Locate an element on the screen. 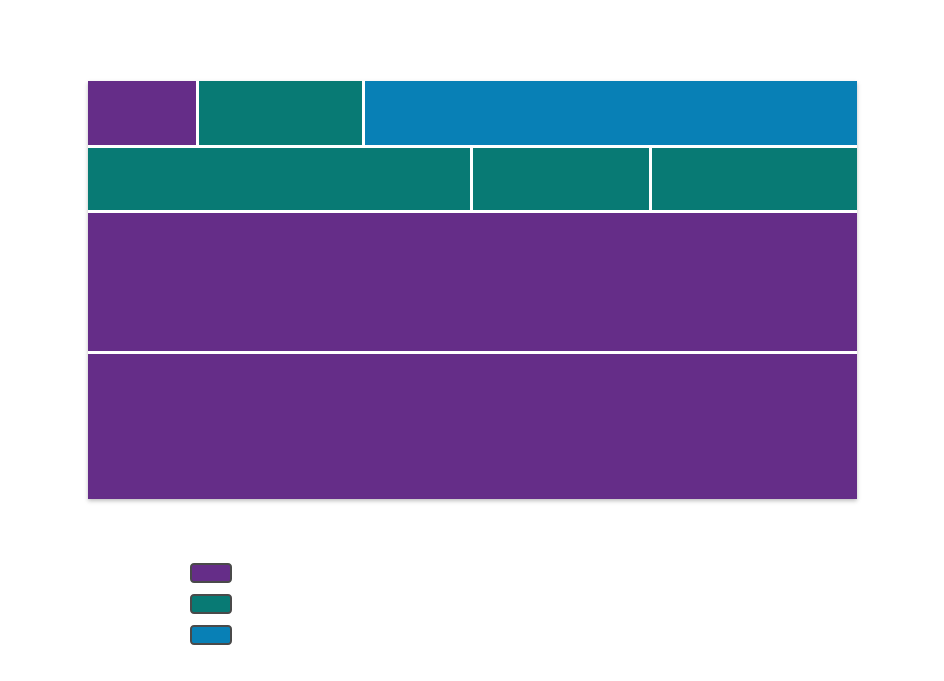 This screenshot has height=681, width=944. block-r1-c2 is located at coordinates (280, 113).